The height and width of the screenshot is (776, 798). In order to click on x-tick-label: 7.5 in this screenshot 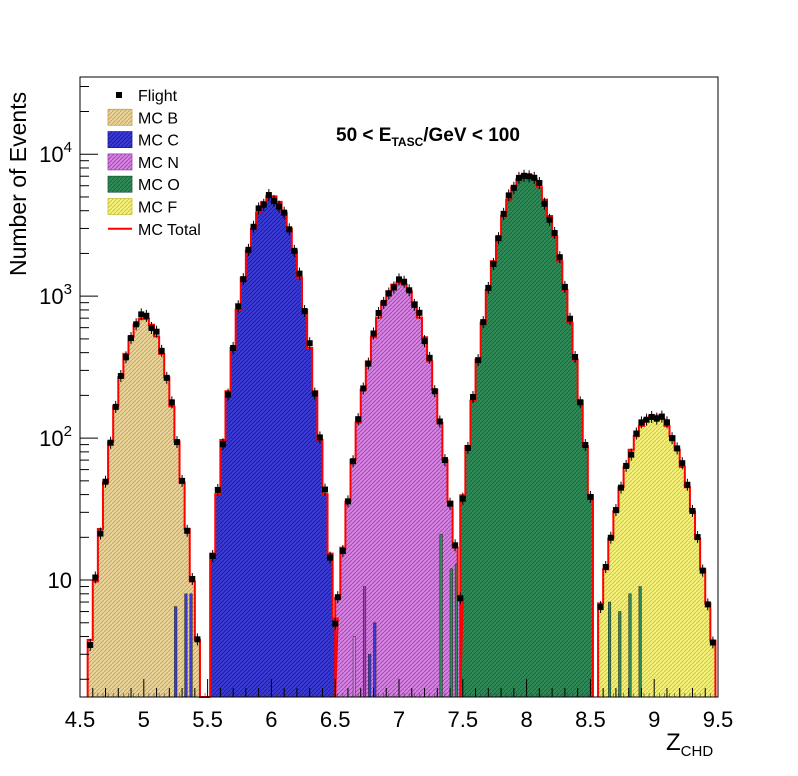, I will do `click(463, 719)`.